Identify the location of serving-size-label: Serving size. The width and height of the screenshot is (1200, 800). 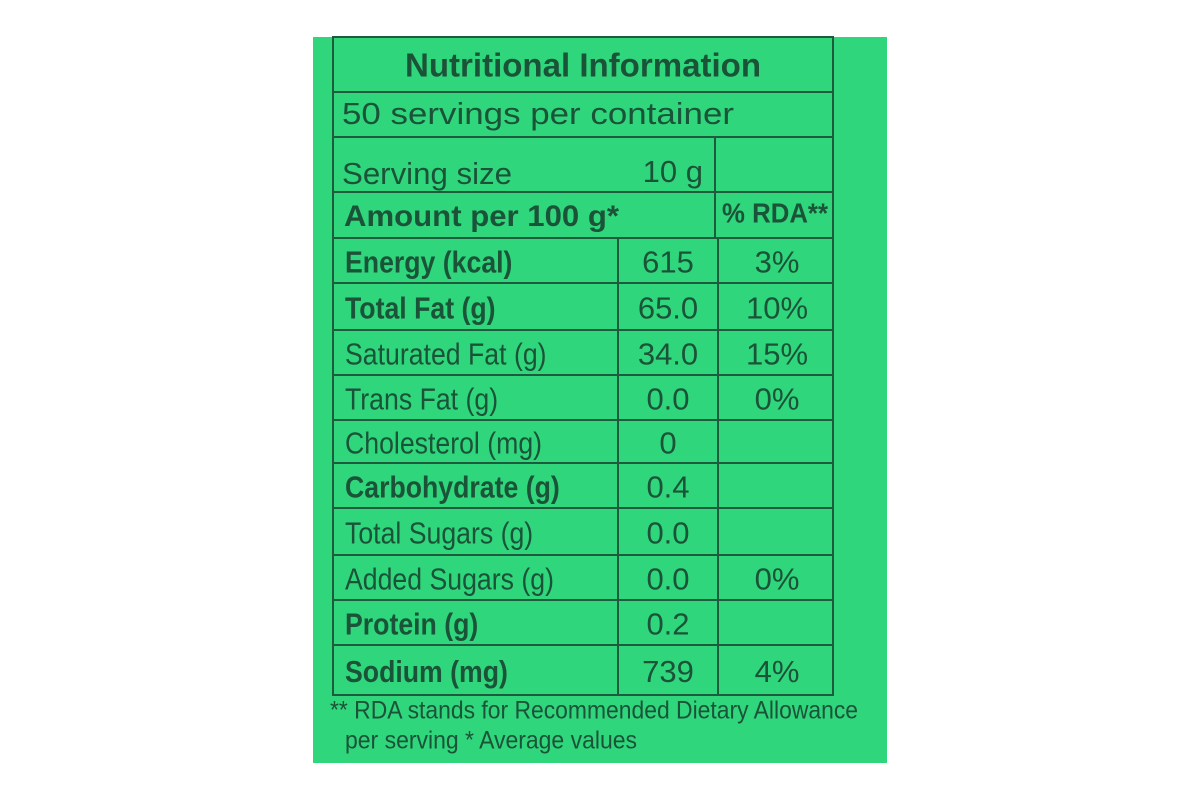
(427, 173).